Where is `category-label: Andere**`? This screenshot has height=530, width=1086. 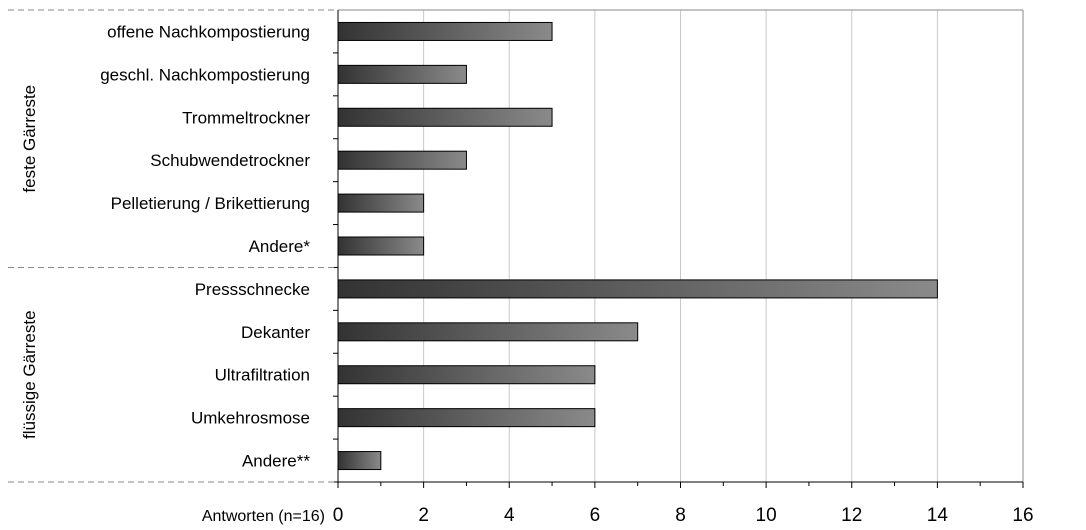
category-label: Andere** is located at coordinates (276, 461).